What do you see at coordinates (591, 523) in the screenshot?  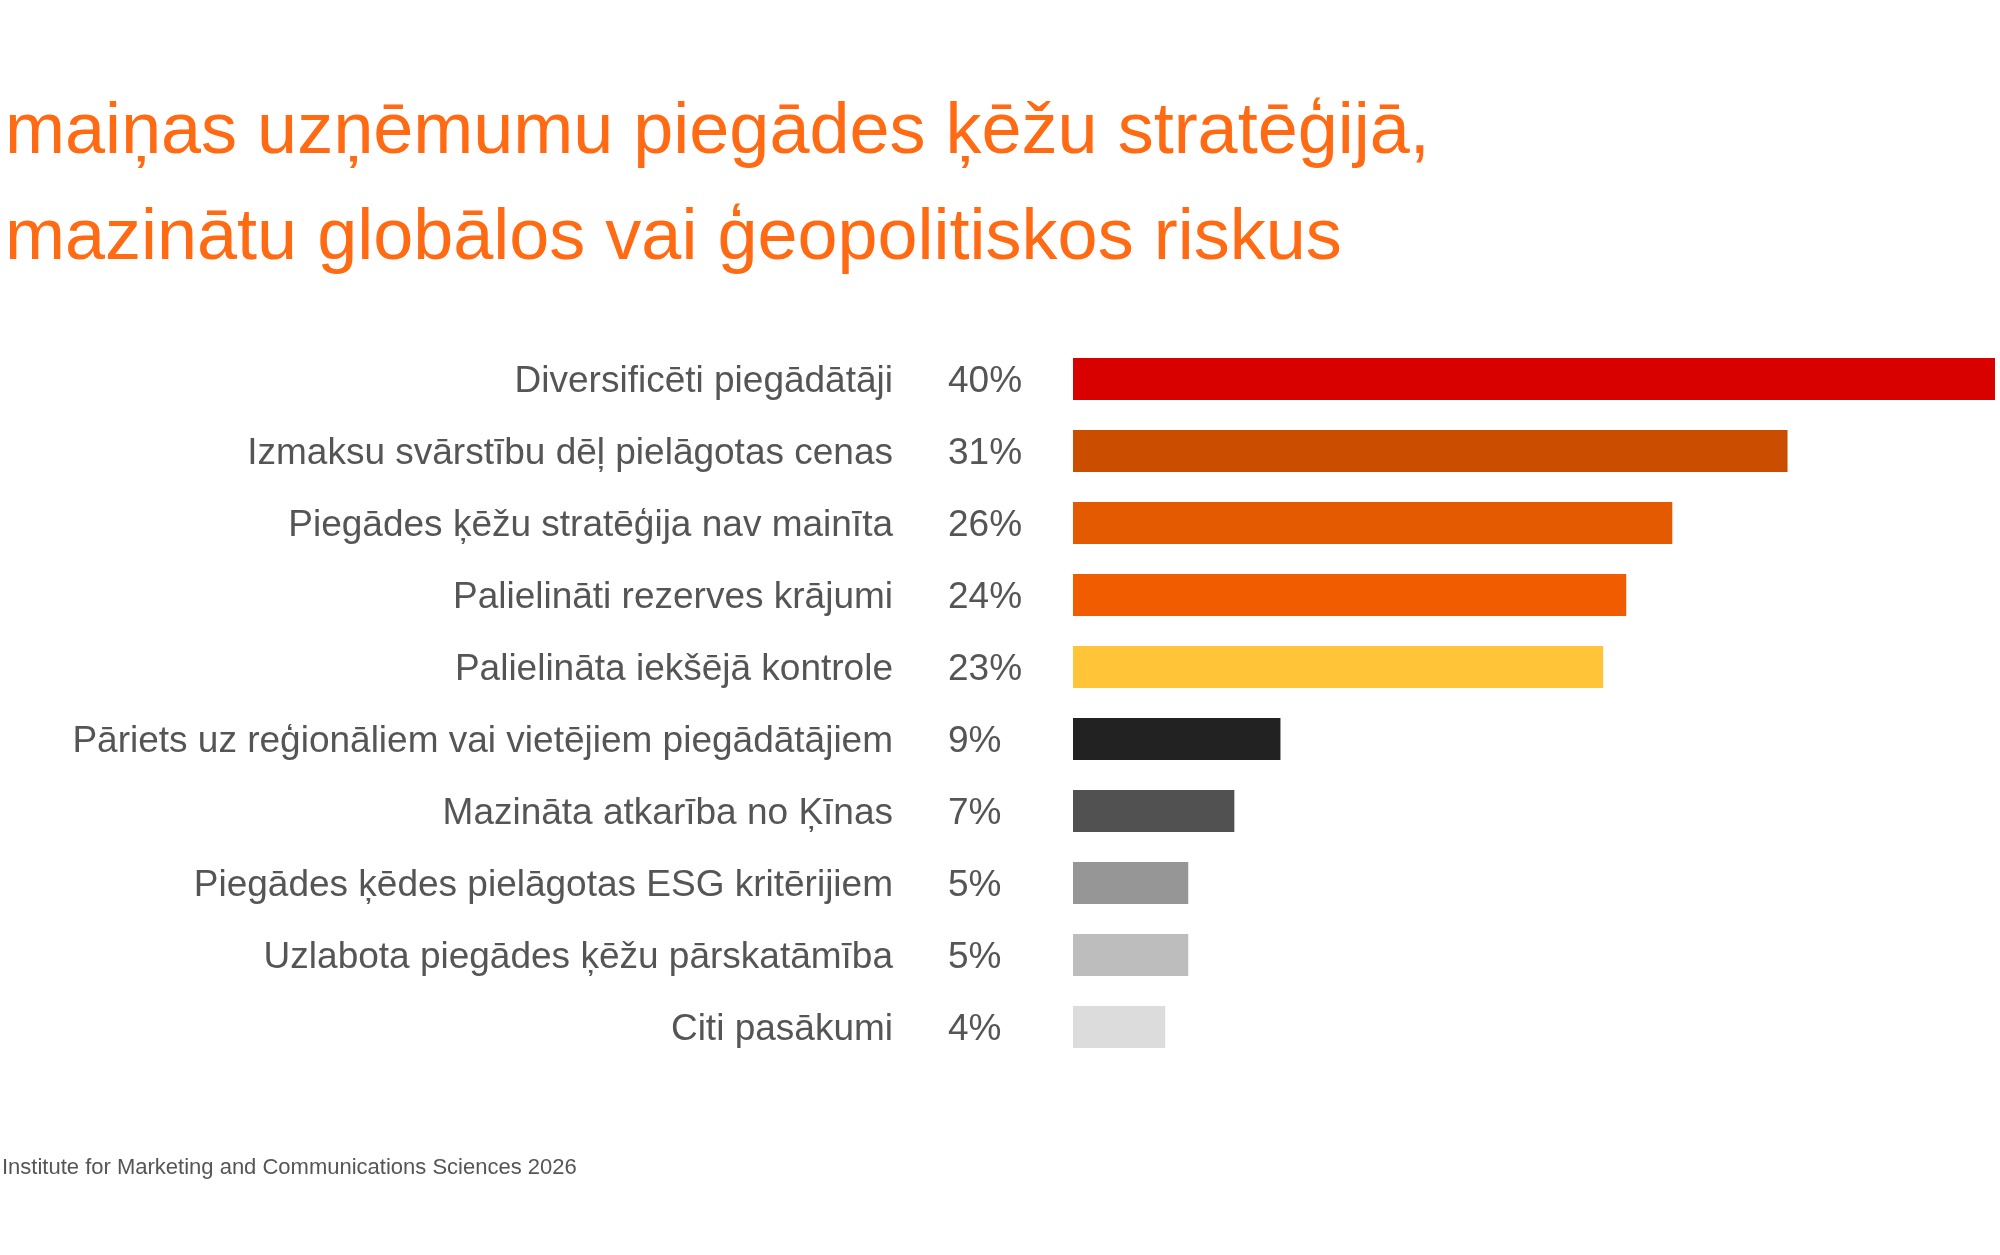 I see `y-tick-label: Piegādes ķēžu stratēģija nav mainīta` at bounding box center [591, 523].